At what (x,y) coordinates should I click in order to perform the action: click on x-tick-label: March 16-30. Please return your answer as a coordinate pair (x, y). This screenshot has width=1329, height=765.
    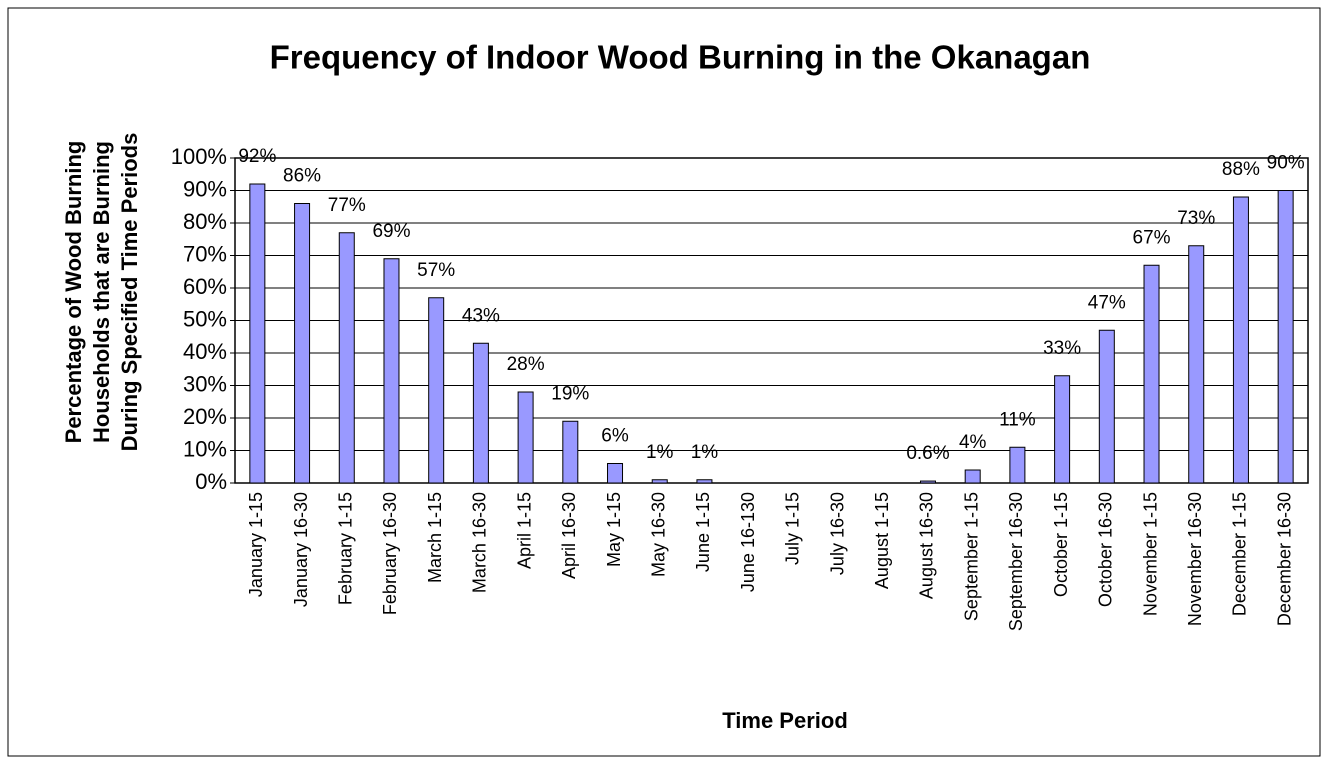
    Looking at the image, I should click on (480, 542).